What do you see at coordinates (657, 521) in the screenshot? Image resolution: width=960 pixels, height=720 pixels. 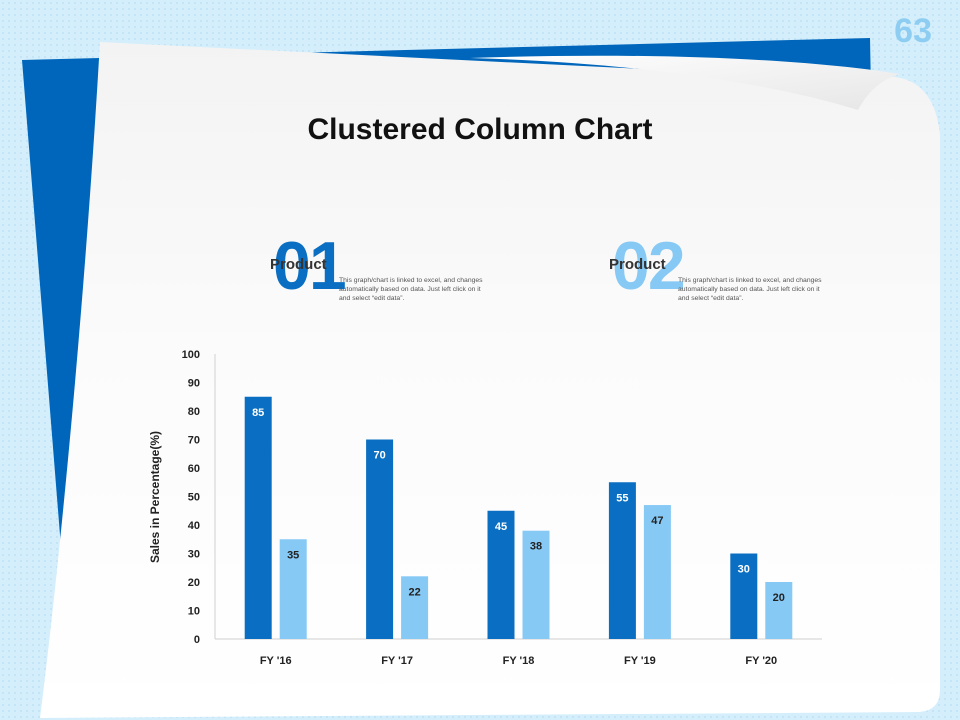 I see `data-label: 47` at bounding box center [657, 521].